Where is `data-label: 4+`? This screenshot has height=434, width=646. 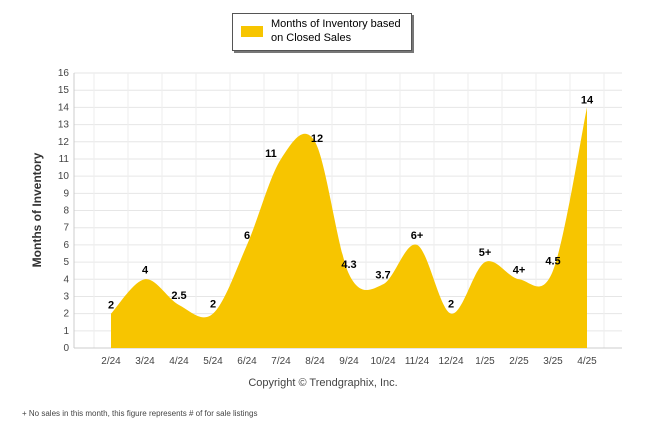
data-label: 4+ is located at coordinates (519, 270).